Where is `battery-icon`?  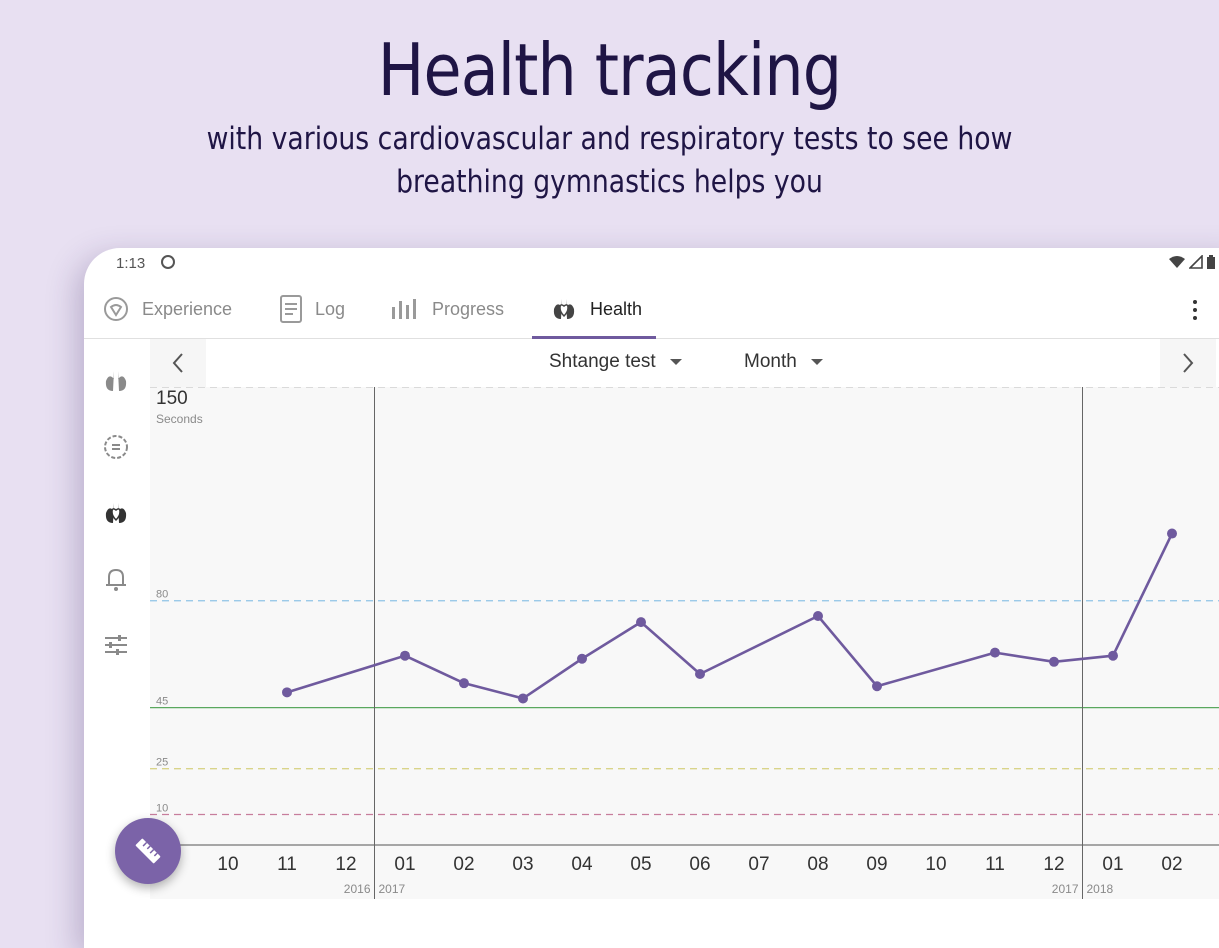 battery-icon is located at coordinates (1211, 262).